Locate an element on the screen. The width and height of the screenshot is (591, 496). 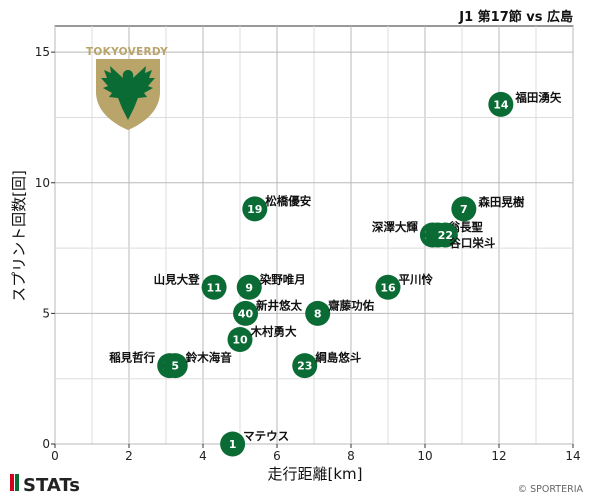
x-tick-label: 12 is located at coordinates (498, 456).